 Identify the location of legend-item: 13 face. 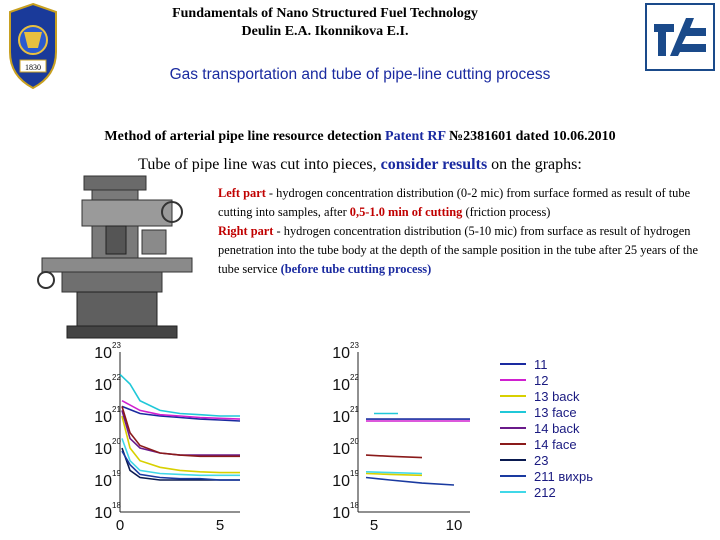
(538, 412).